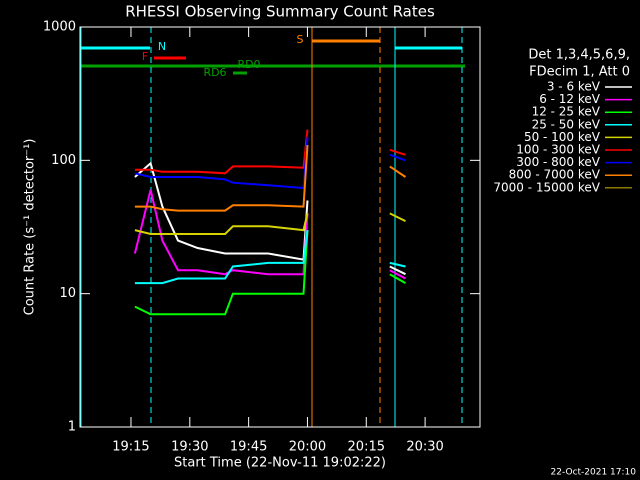  I want to click on legend-header: FDecim 1, Att 0, so click(579, 72).